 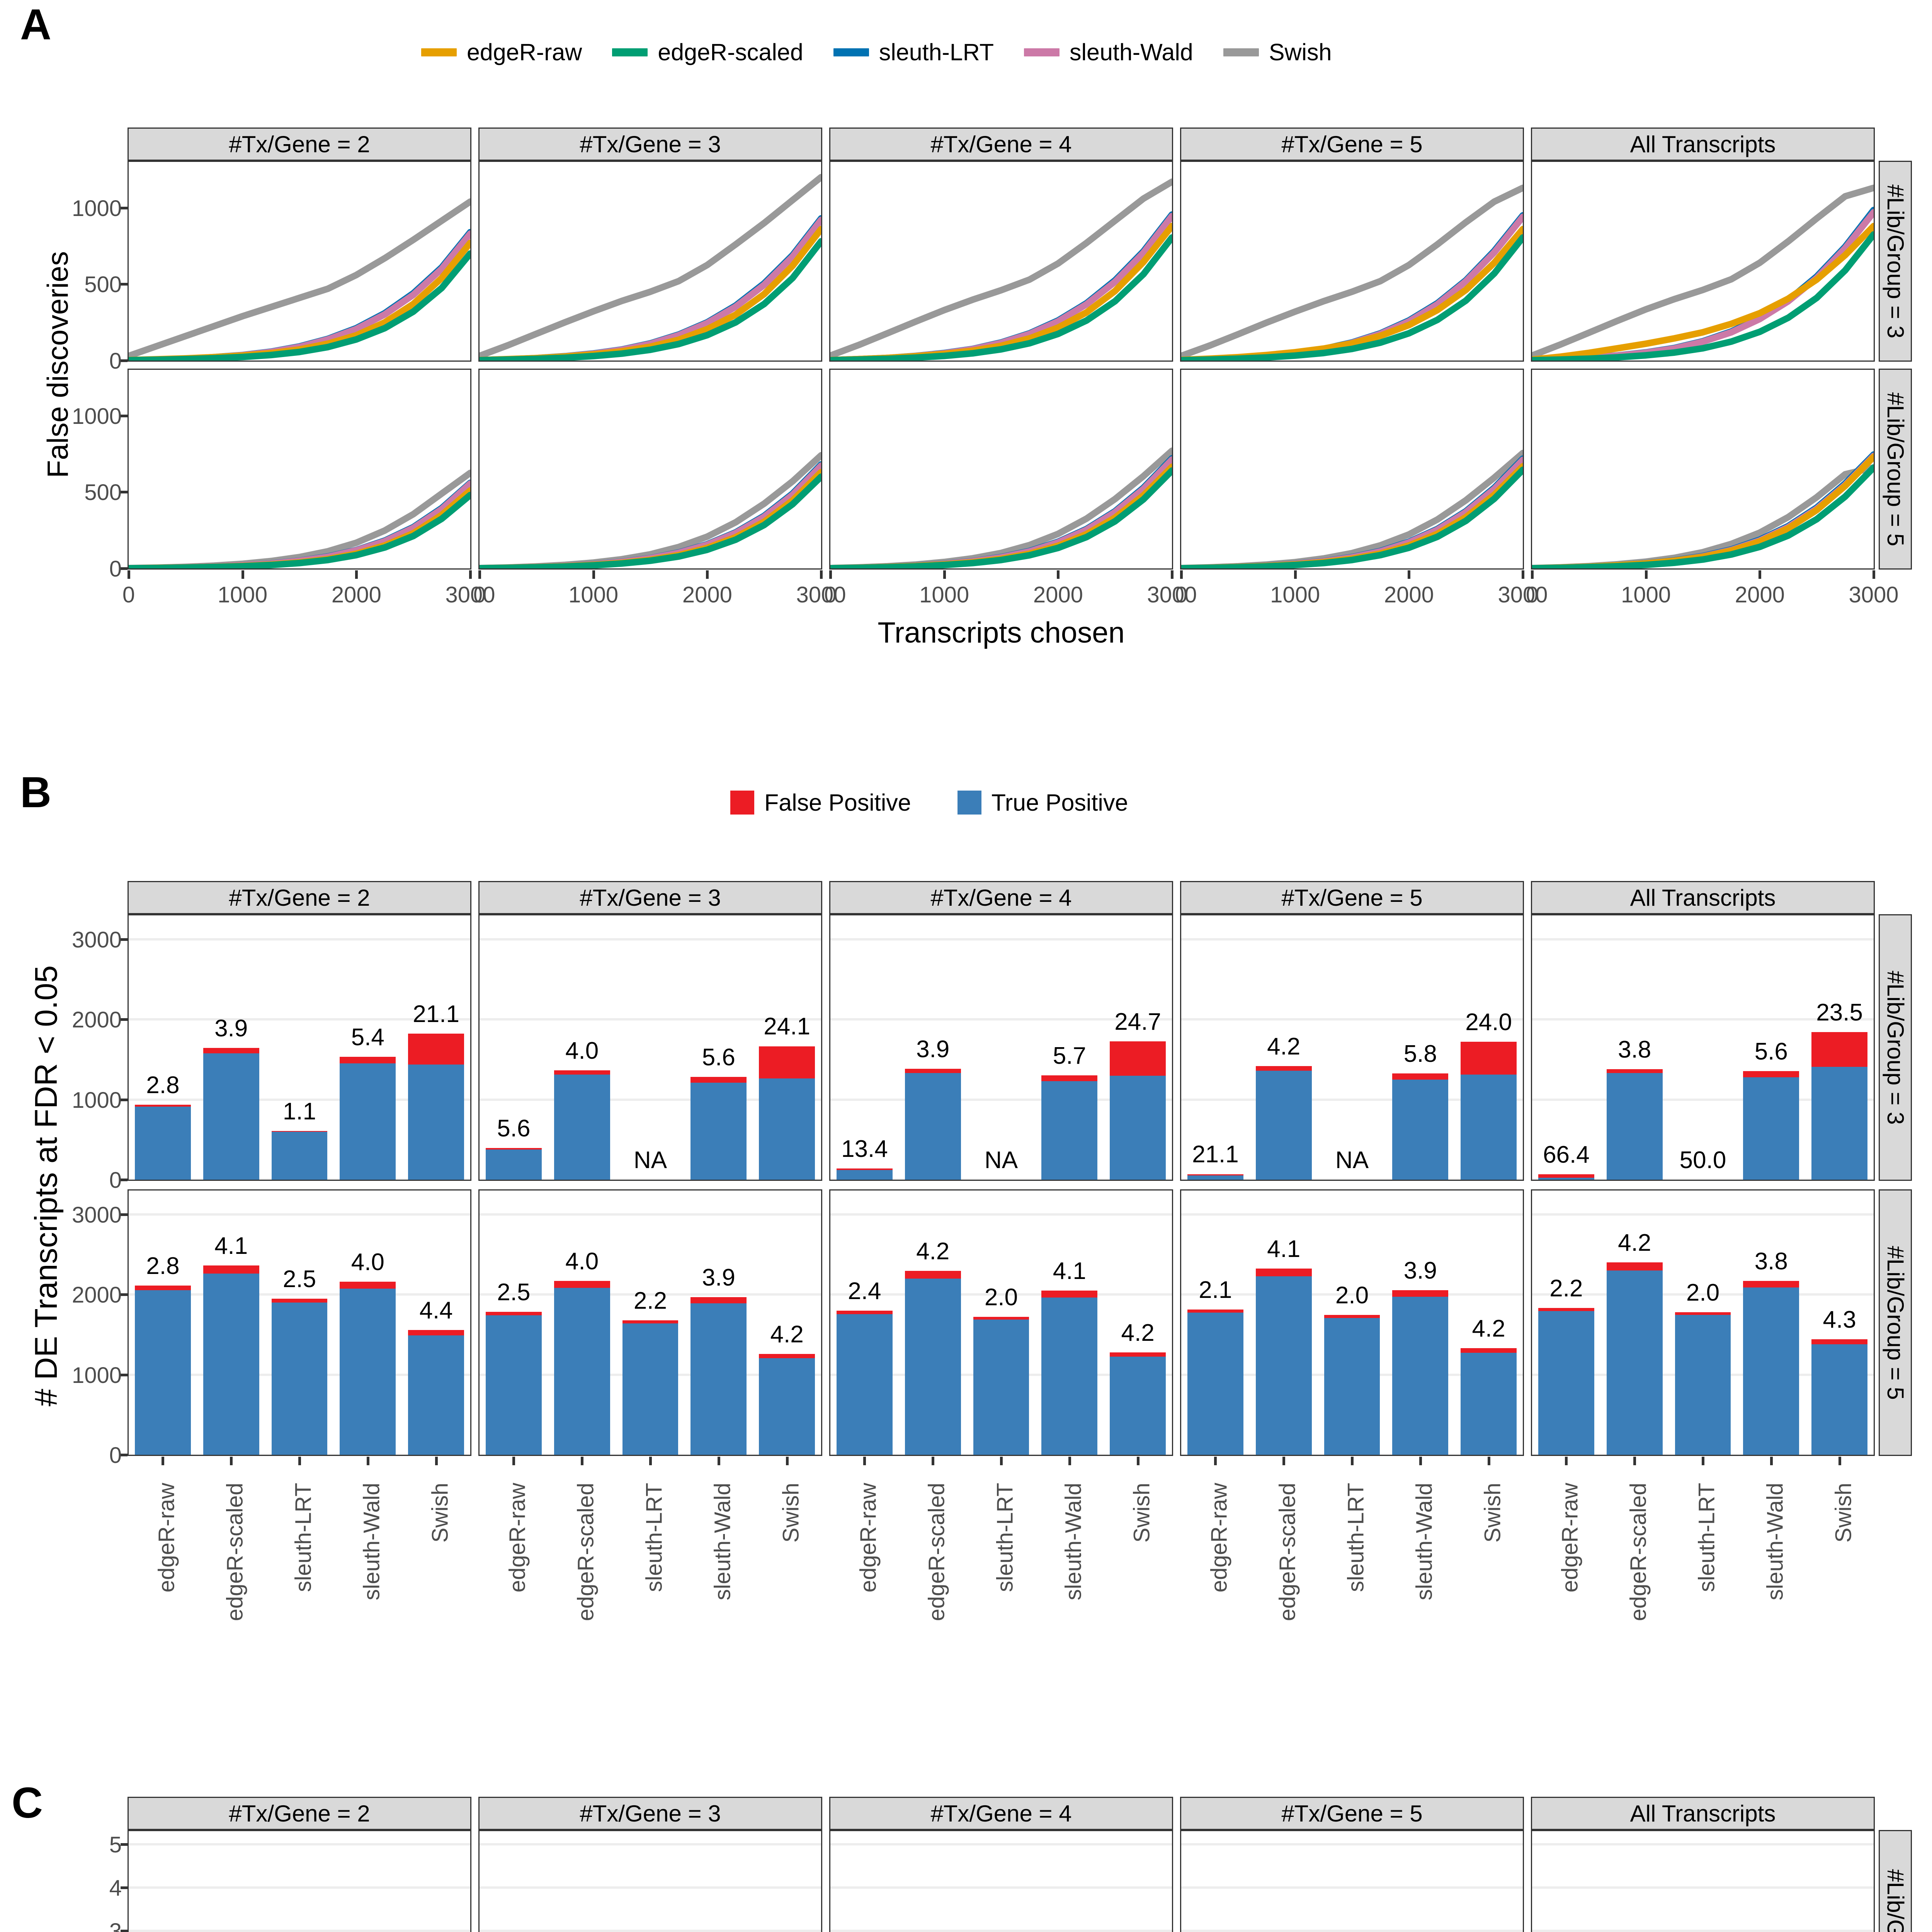 What do you see at coordinates (1042, 802) in the screenshot?
I see `legend-item-true-positive: True Positive` at bounding box center [1042, 802].